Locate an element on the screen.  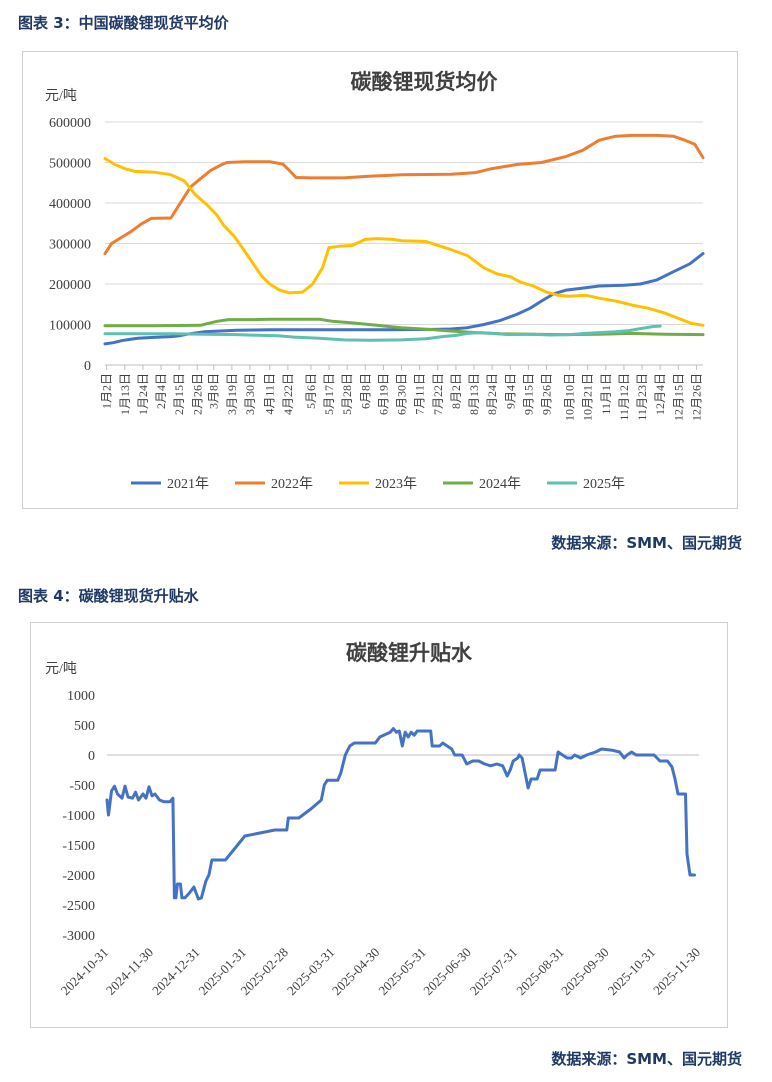
chart1-x-tick-label: 1月2日 is located at coordinates (107, 391).